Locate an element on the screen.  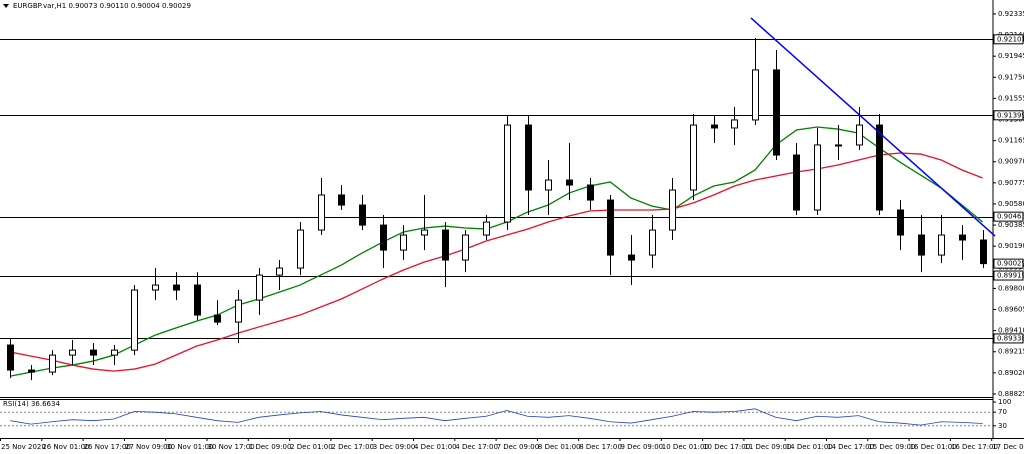
y-tick-label: 0.89215 is located at coordinates (1011, 352).